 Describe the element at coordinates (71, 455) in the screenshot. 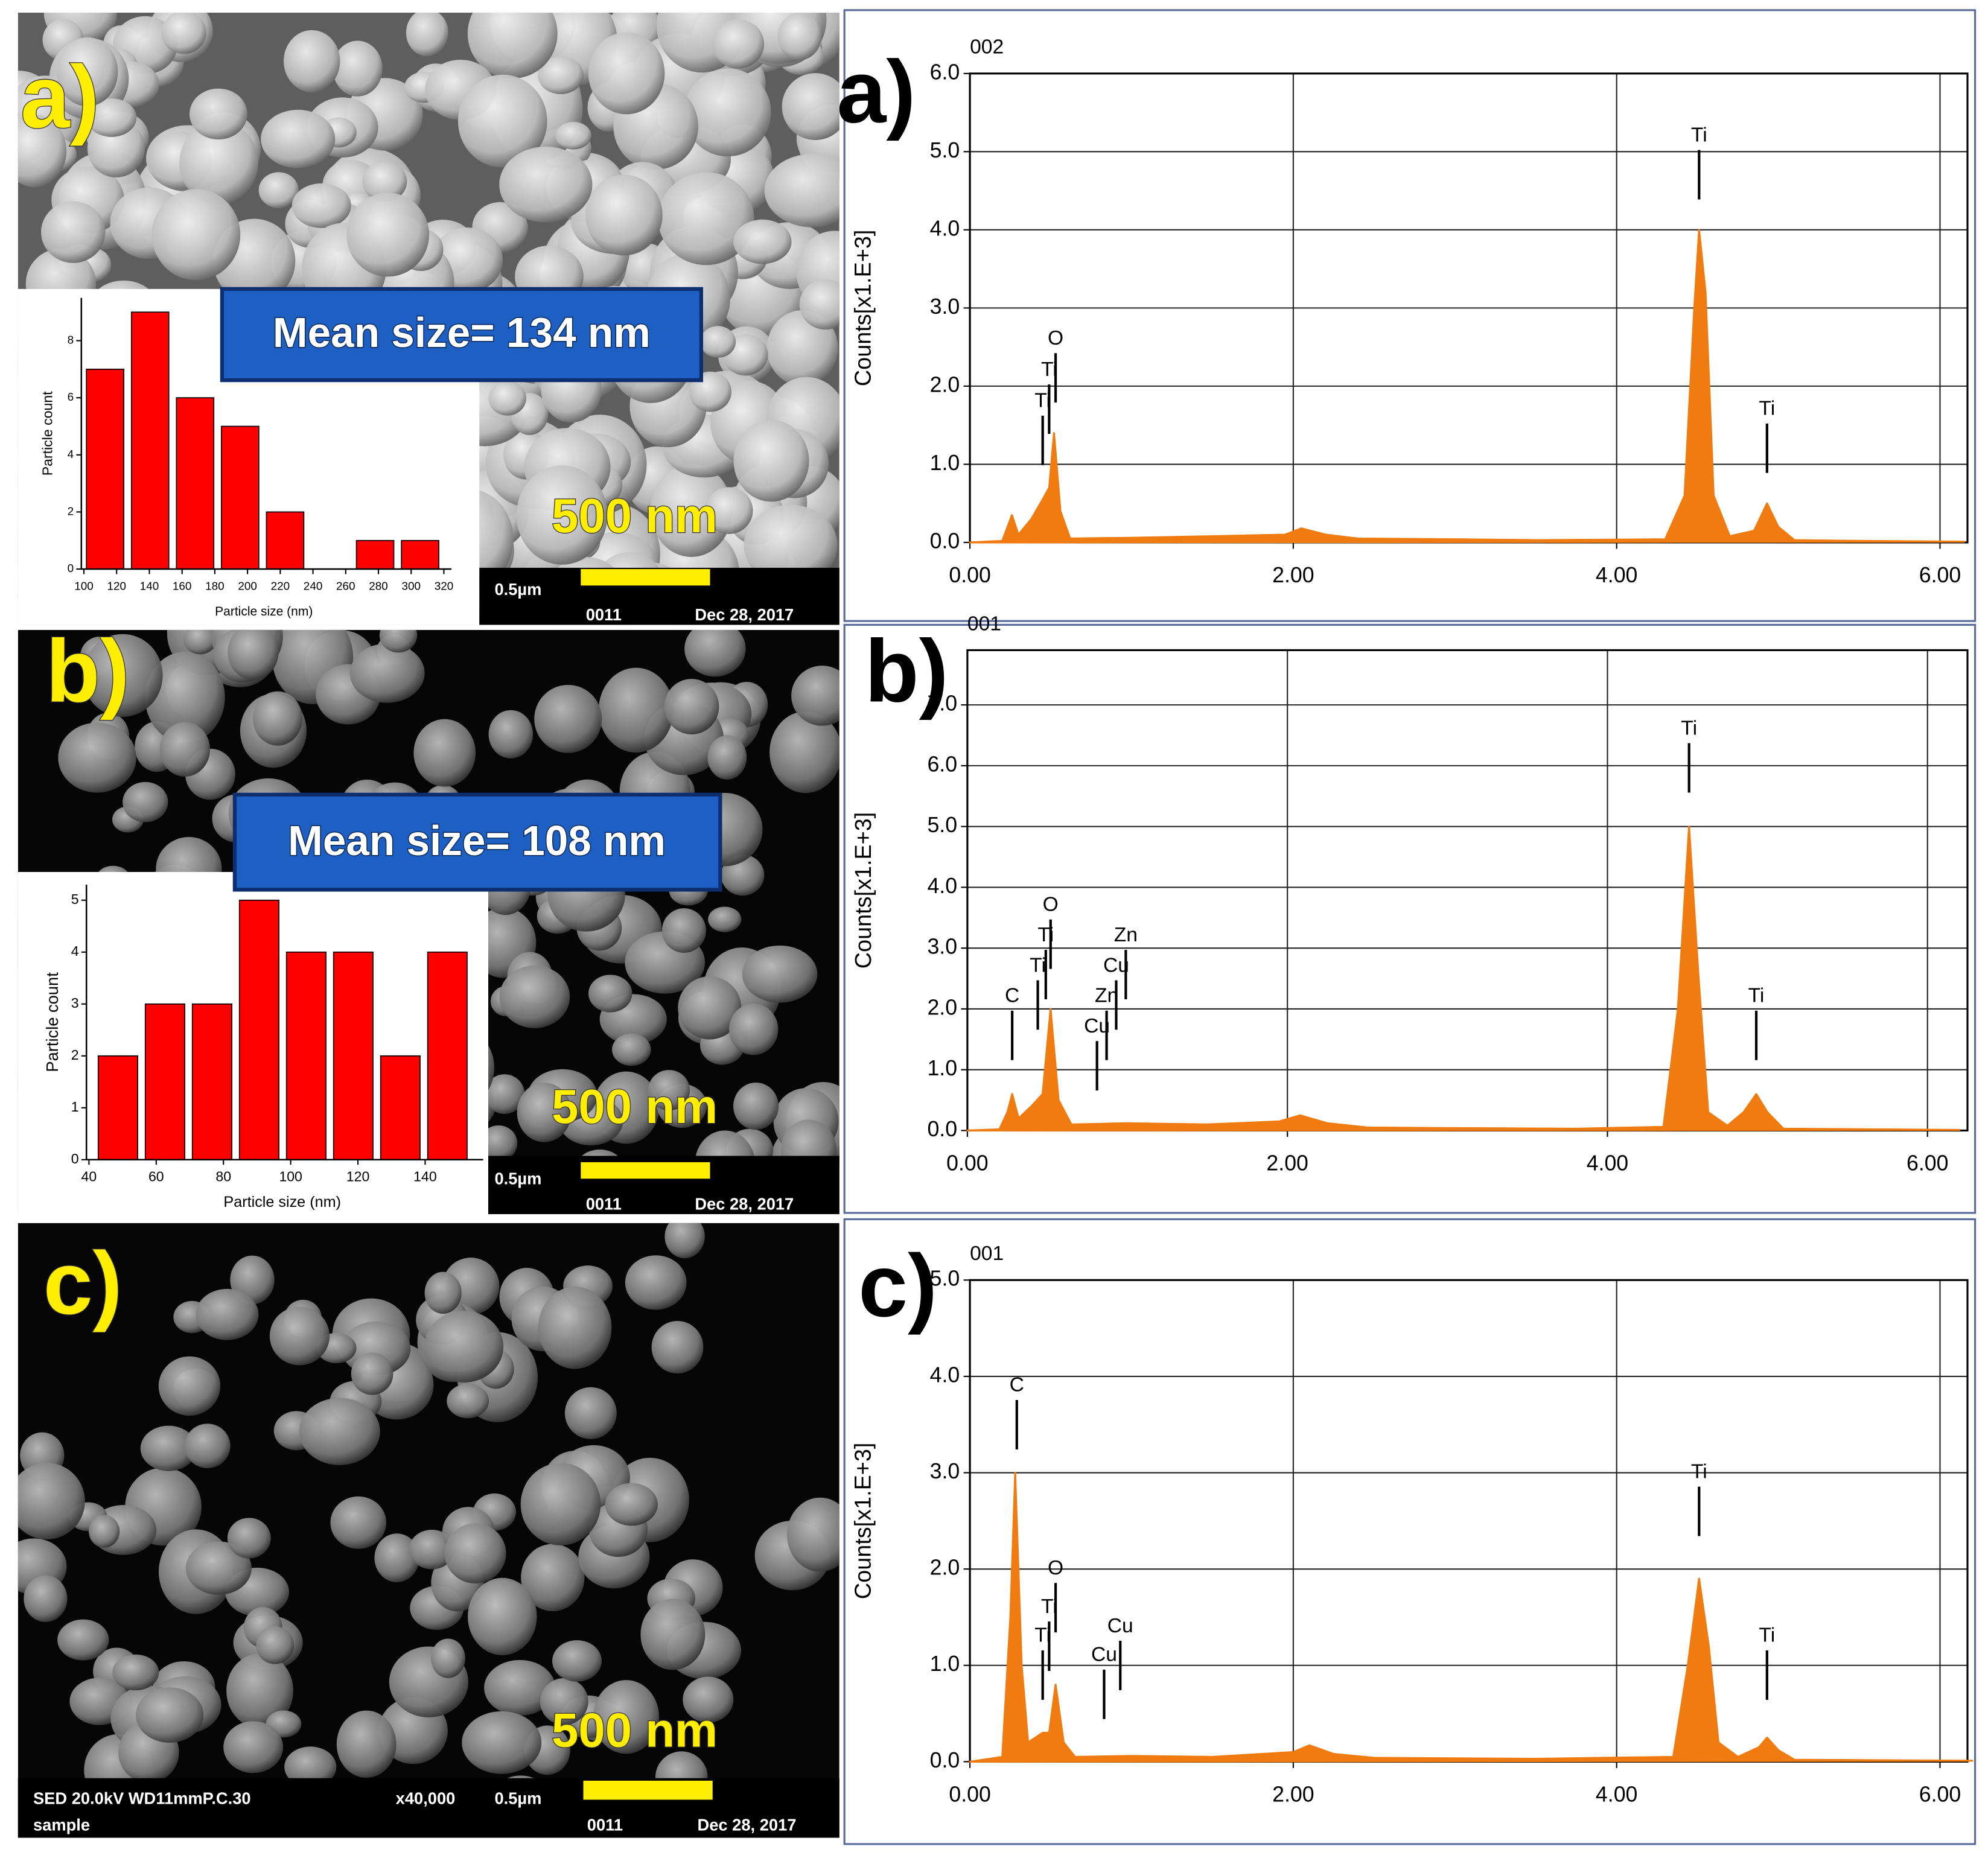

I see `y-tick-label: 4` at that location.